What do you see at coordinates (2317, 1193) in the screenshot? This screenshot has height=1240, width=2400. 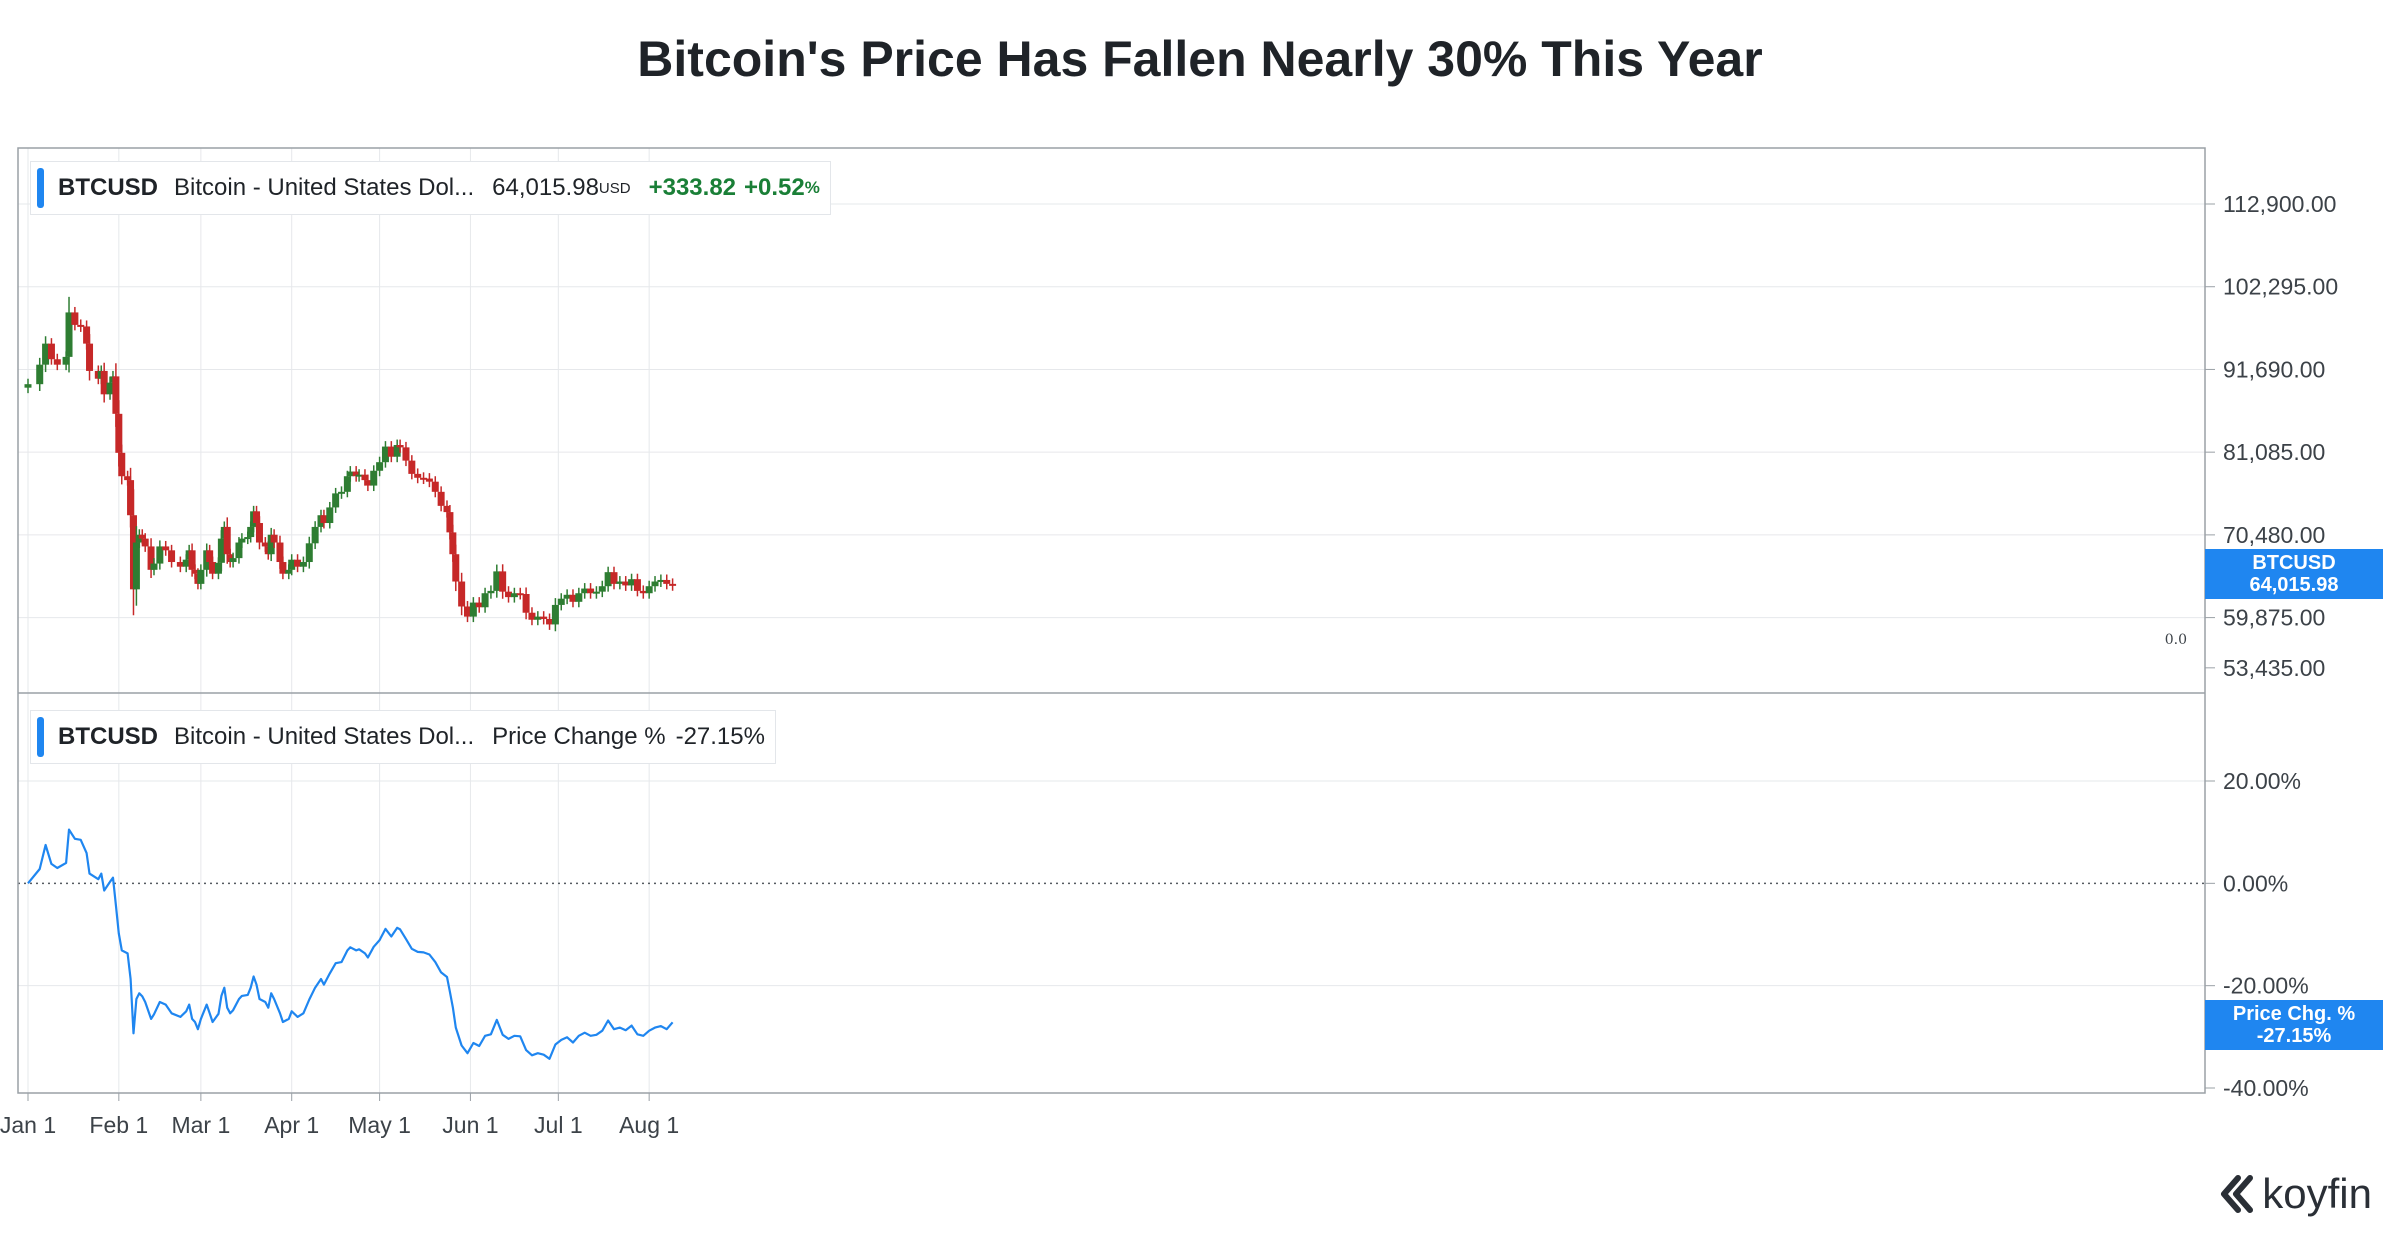 I see `logo-text: koyfin` at bounding box center [2317, 1193].